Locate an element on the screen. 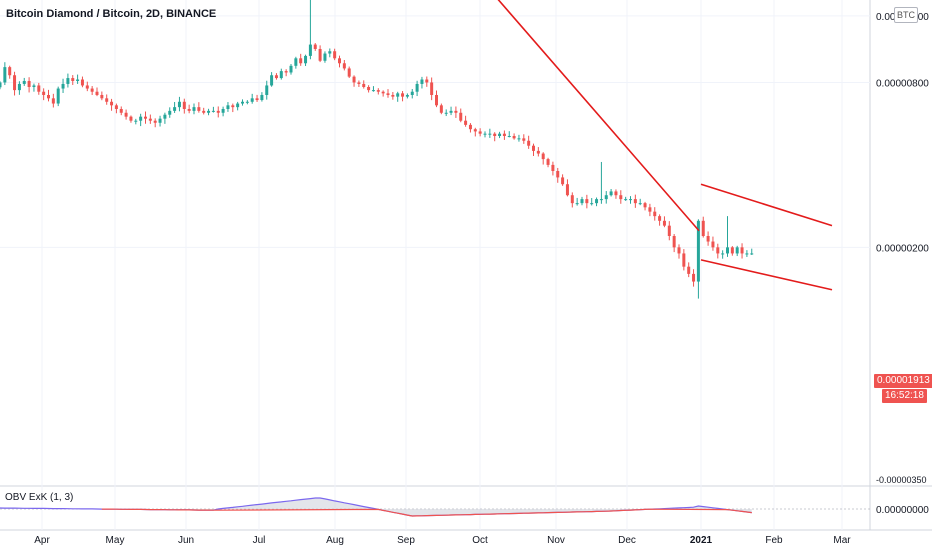 This screenshot has width=932, height=550. last-price-badge: 0.00001913 is located at coordinates (903, 381).